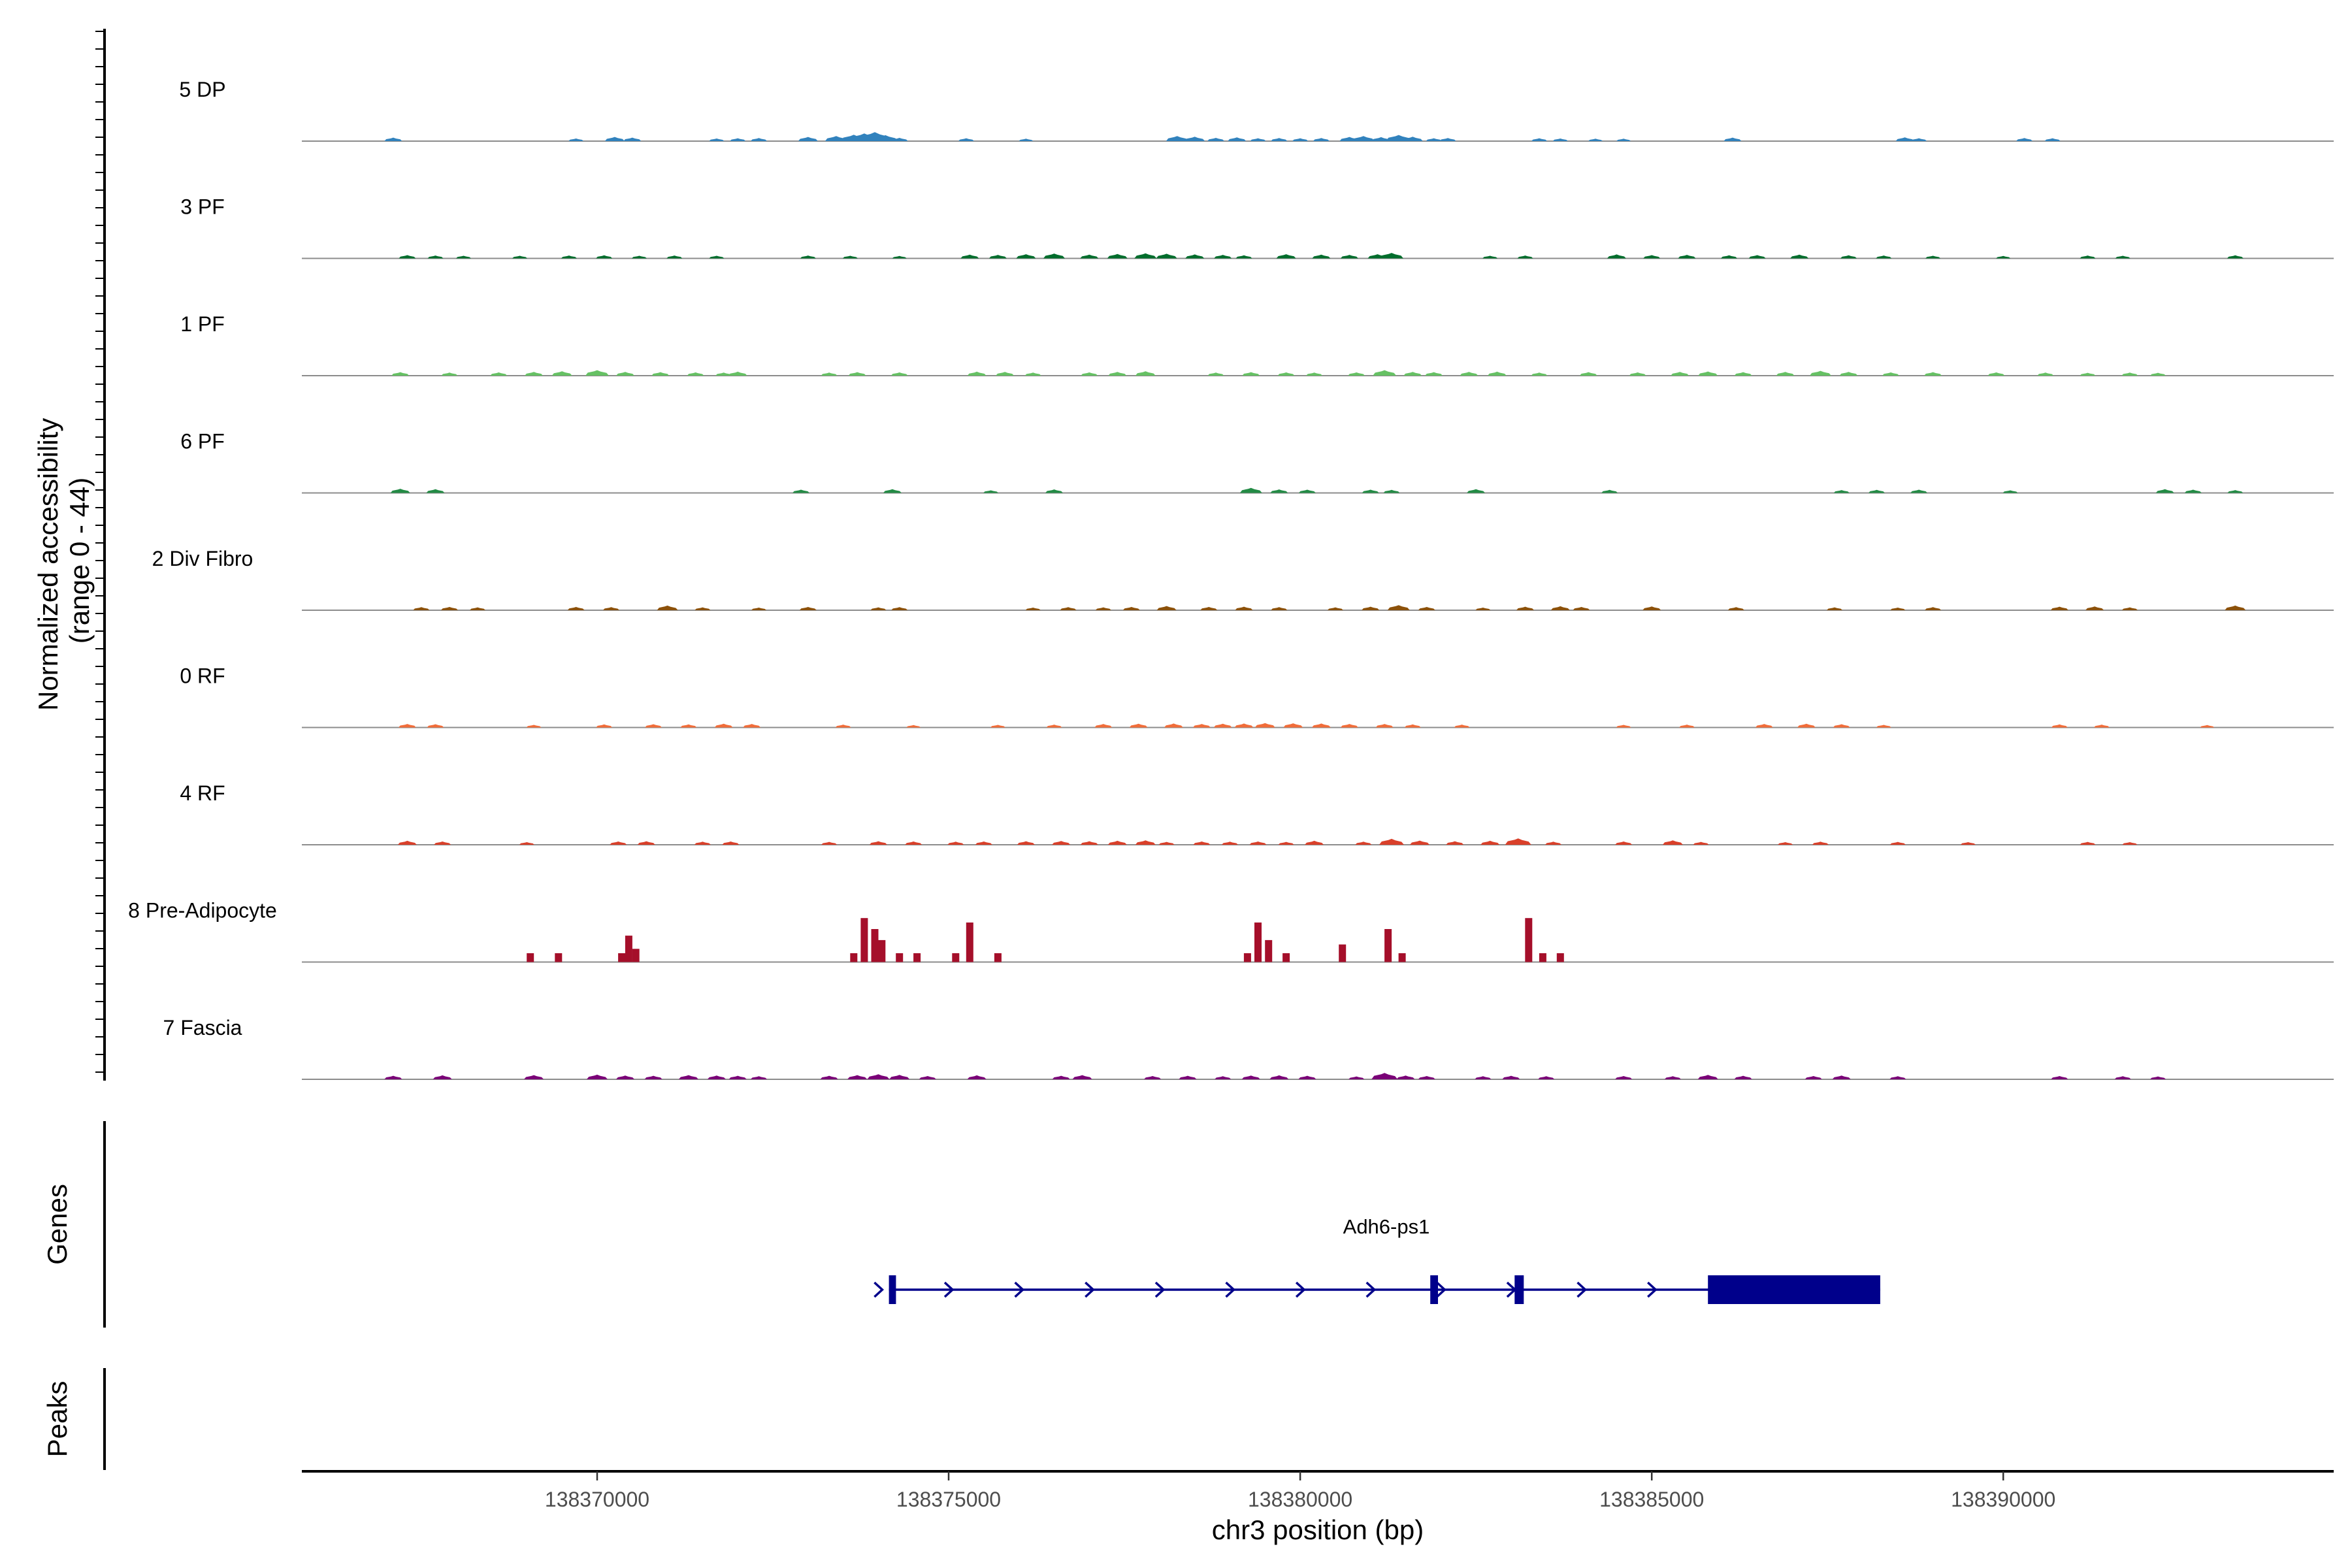 The width and height of the screenshot is (2352, 1568). Describe the element at coordinates (1248, 1048) in the screenshot. I see `track-7-fascia: 7 Fascia` at that location.